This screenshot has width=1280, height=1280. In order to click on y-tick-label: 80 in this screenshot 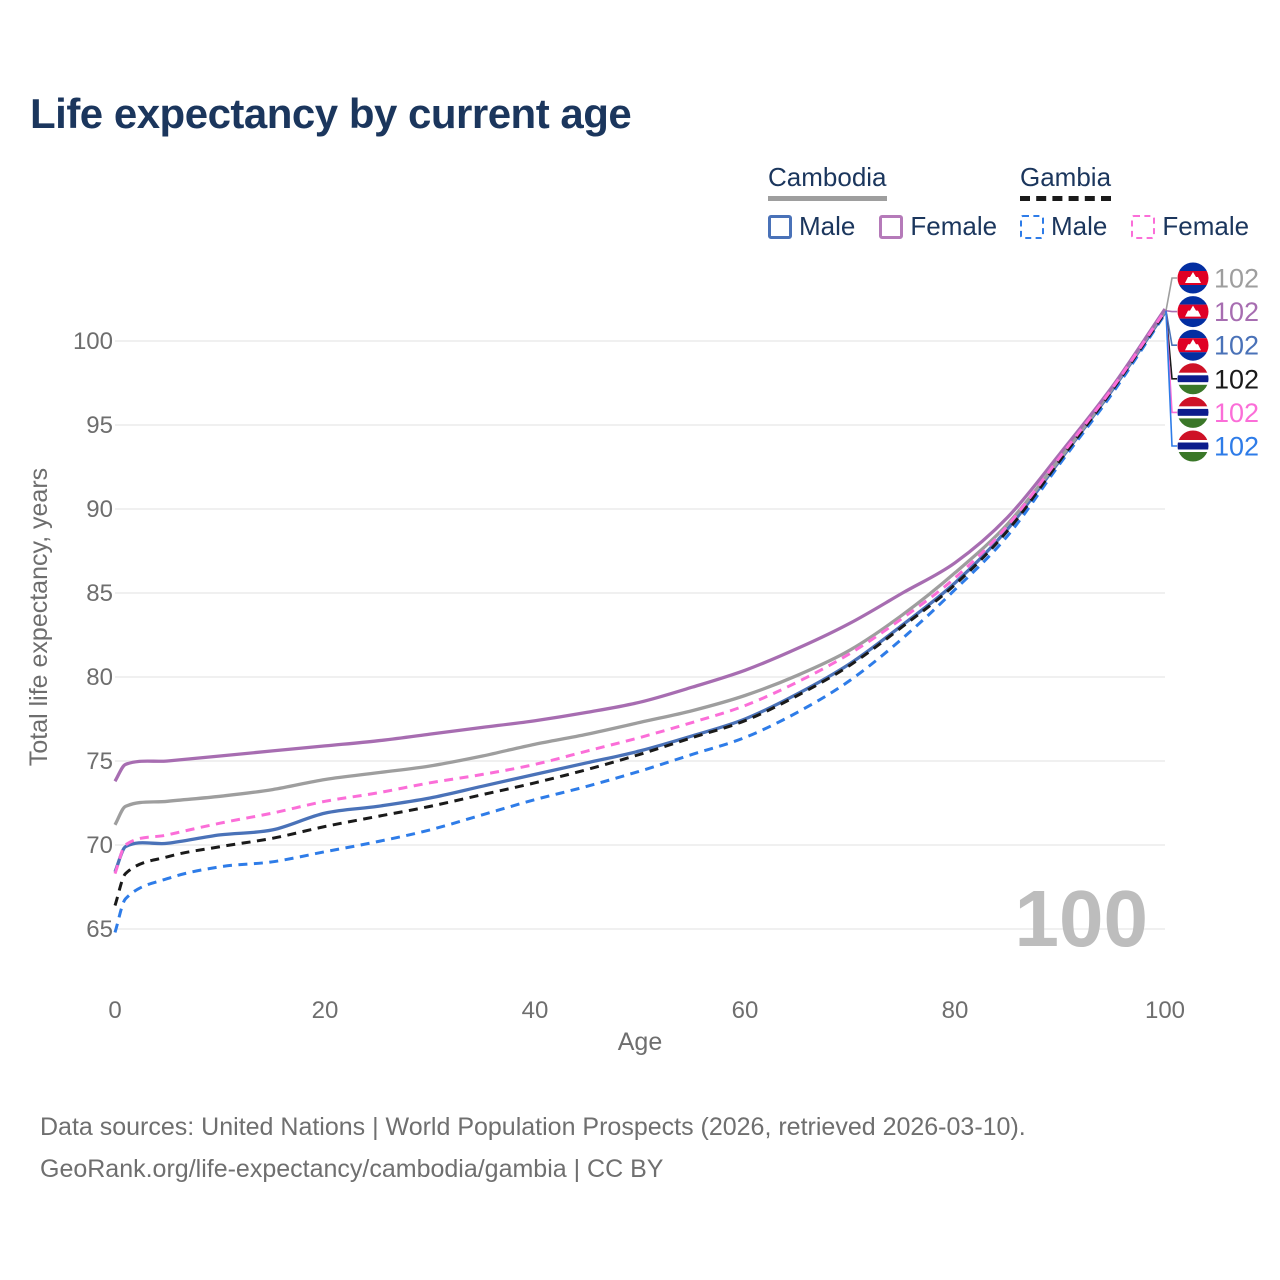, I will do `click(99, 677)`.